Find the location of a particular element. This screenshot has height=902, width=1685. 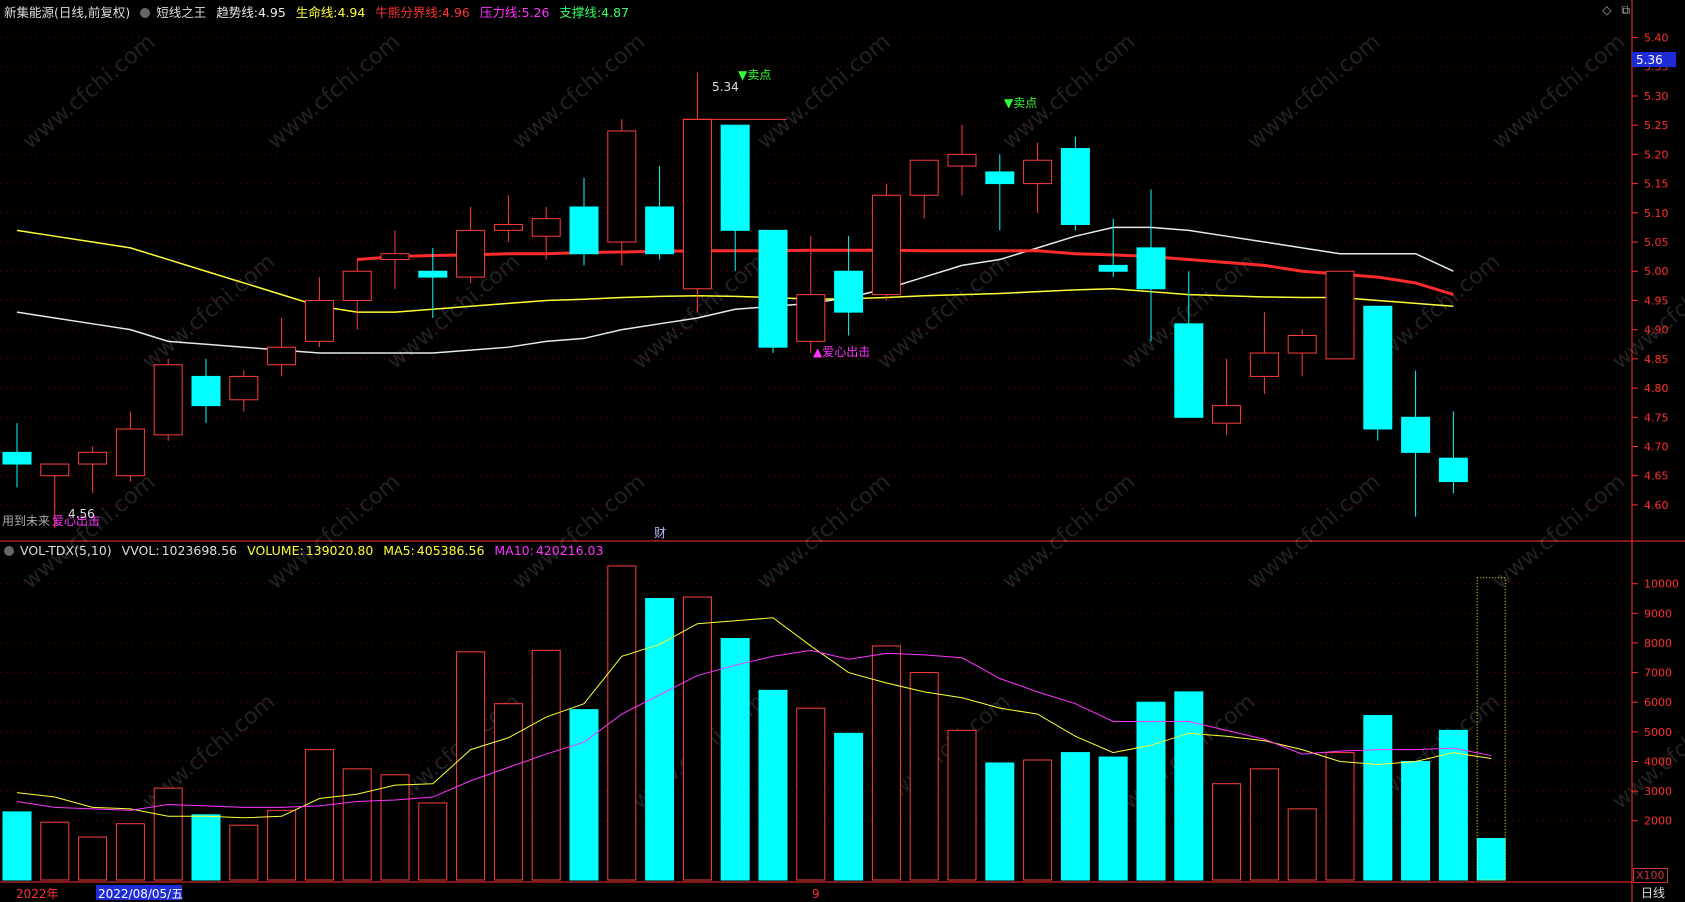

month-label: 9 is located at coordinates (816, 894).